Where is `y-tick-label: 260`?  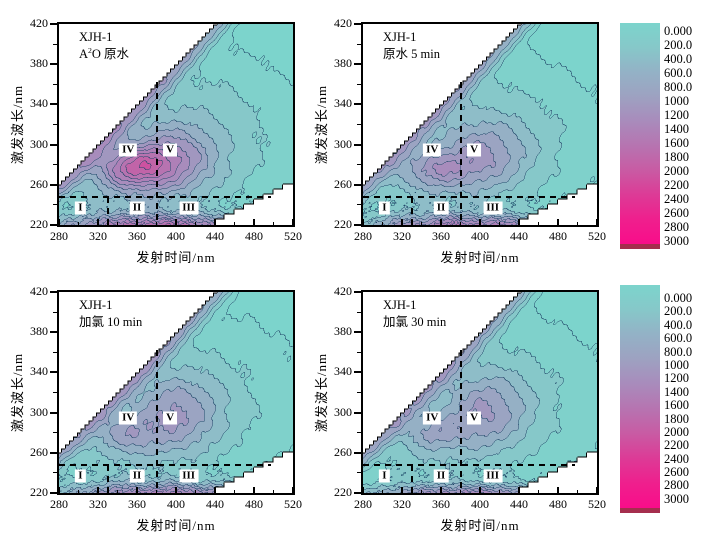 y-tick-label: 260 is located at coordinates (39, 451).